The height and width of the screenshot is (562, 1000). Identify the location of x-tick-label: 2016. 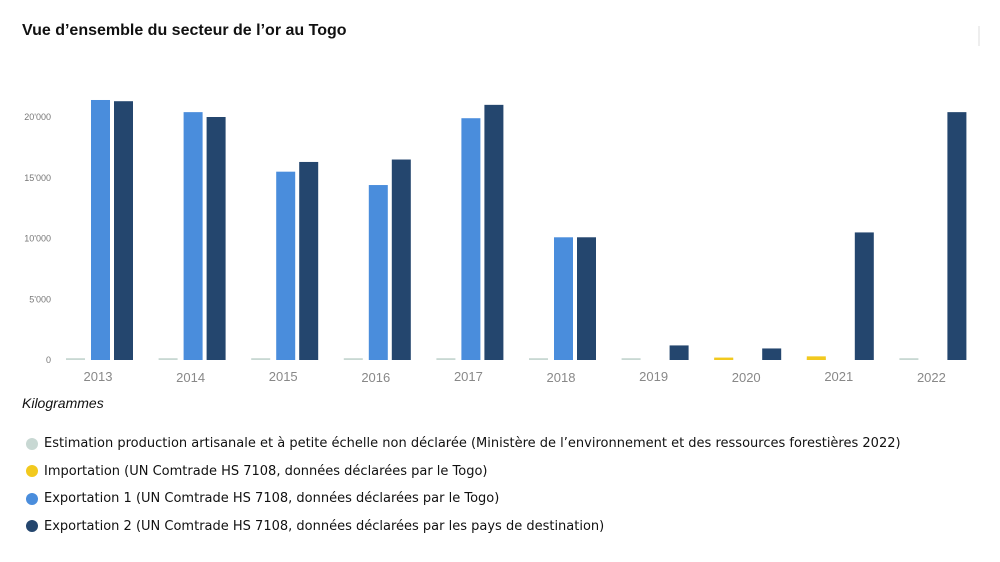
(375, 377).